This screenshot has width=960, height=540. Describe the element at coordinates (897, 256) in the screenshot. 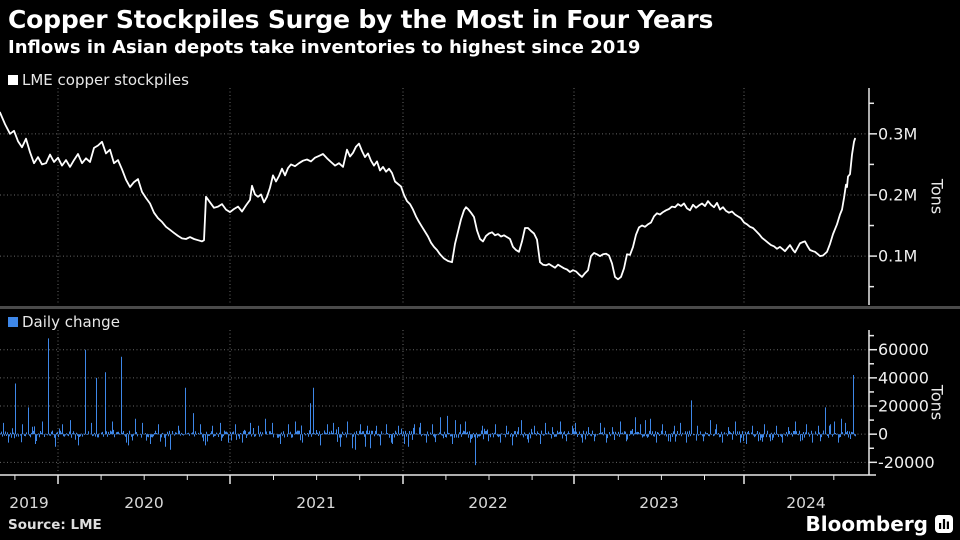

I see `stockpiles-y-tick-label: 0.1M` at that location.